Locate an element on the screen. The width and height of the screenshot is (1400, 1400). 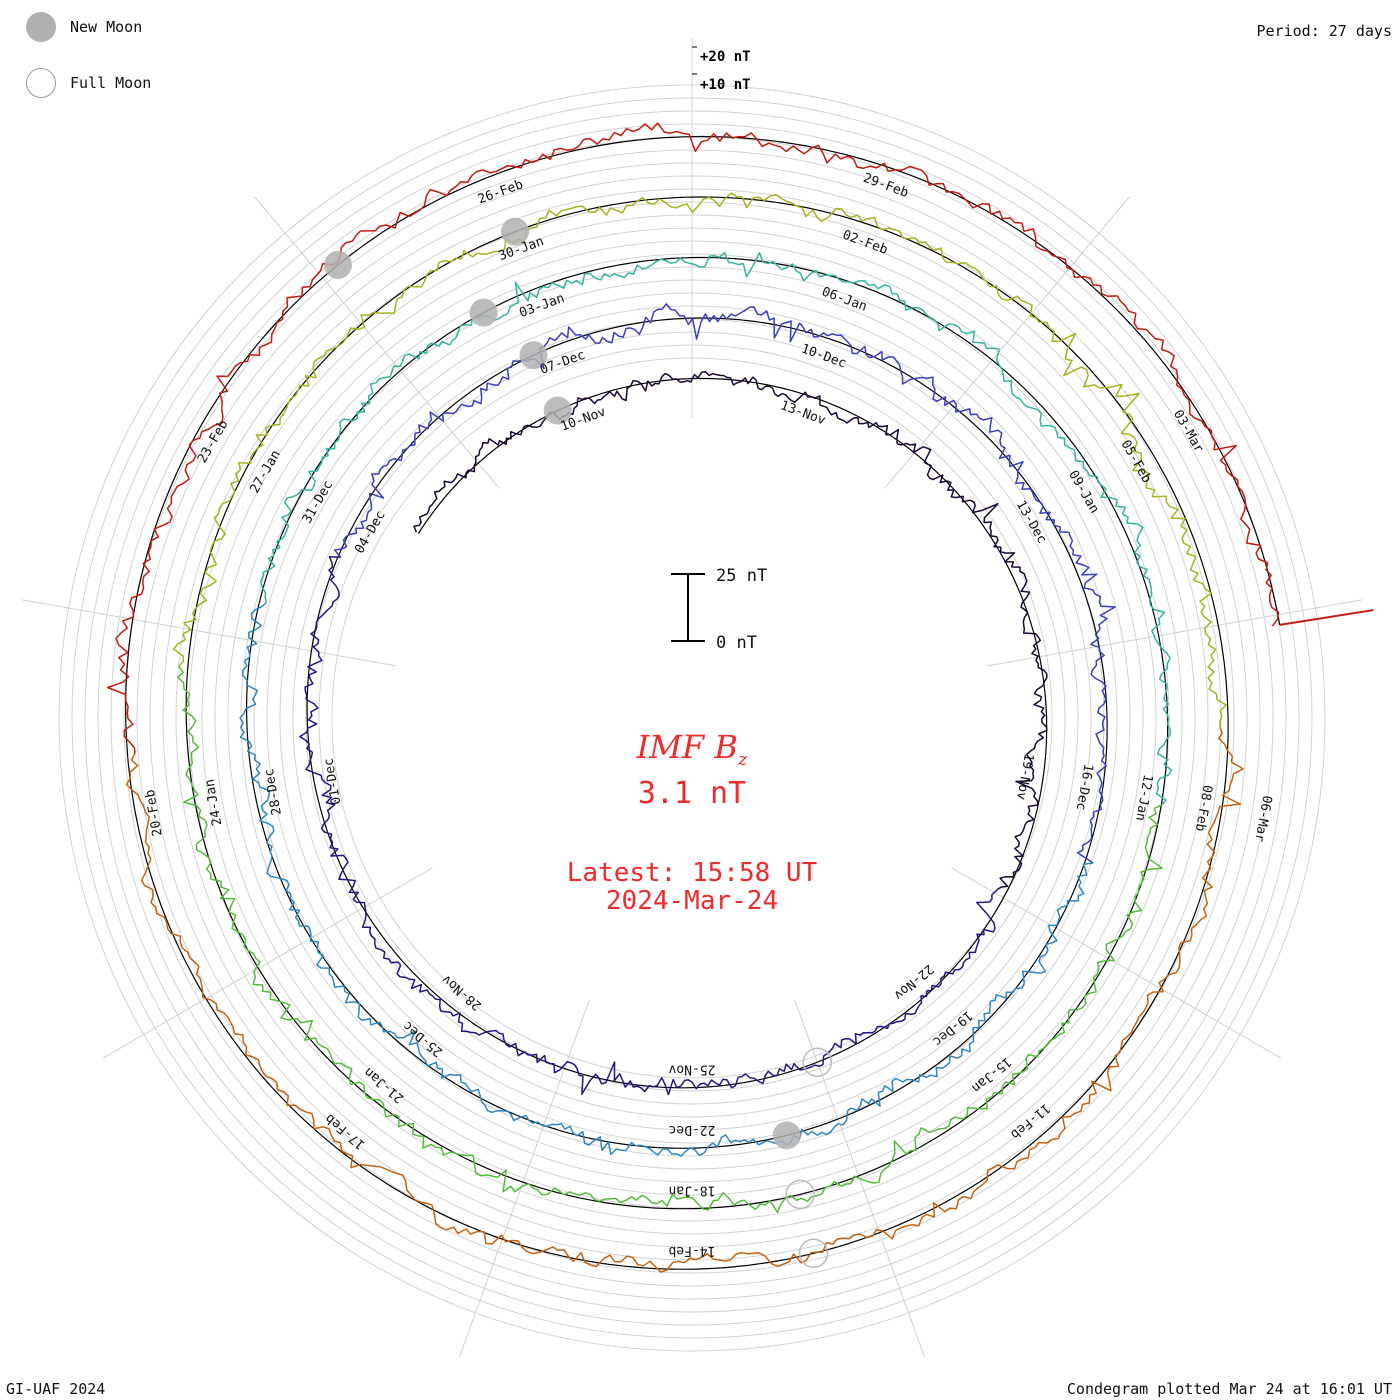
legend-full-moon: Full Moon is located at coordinates (88, 83).